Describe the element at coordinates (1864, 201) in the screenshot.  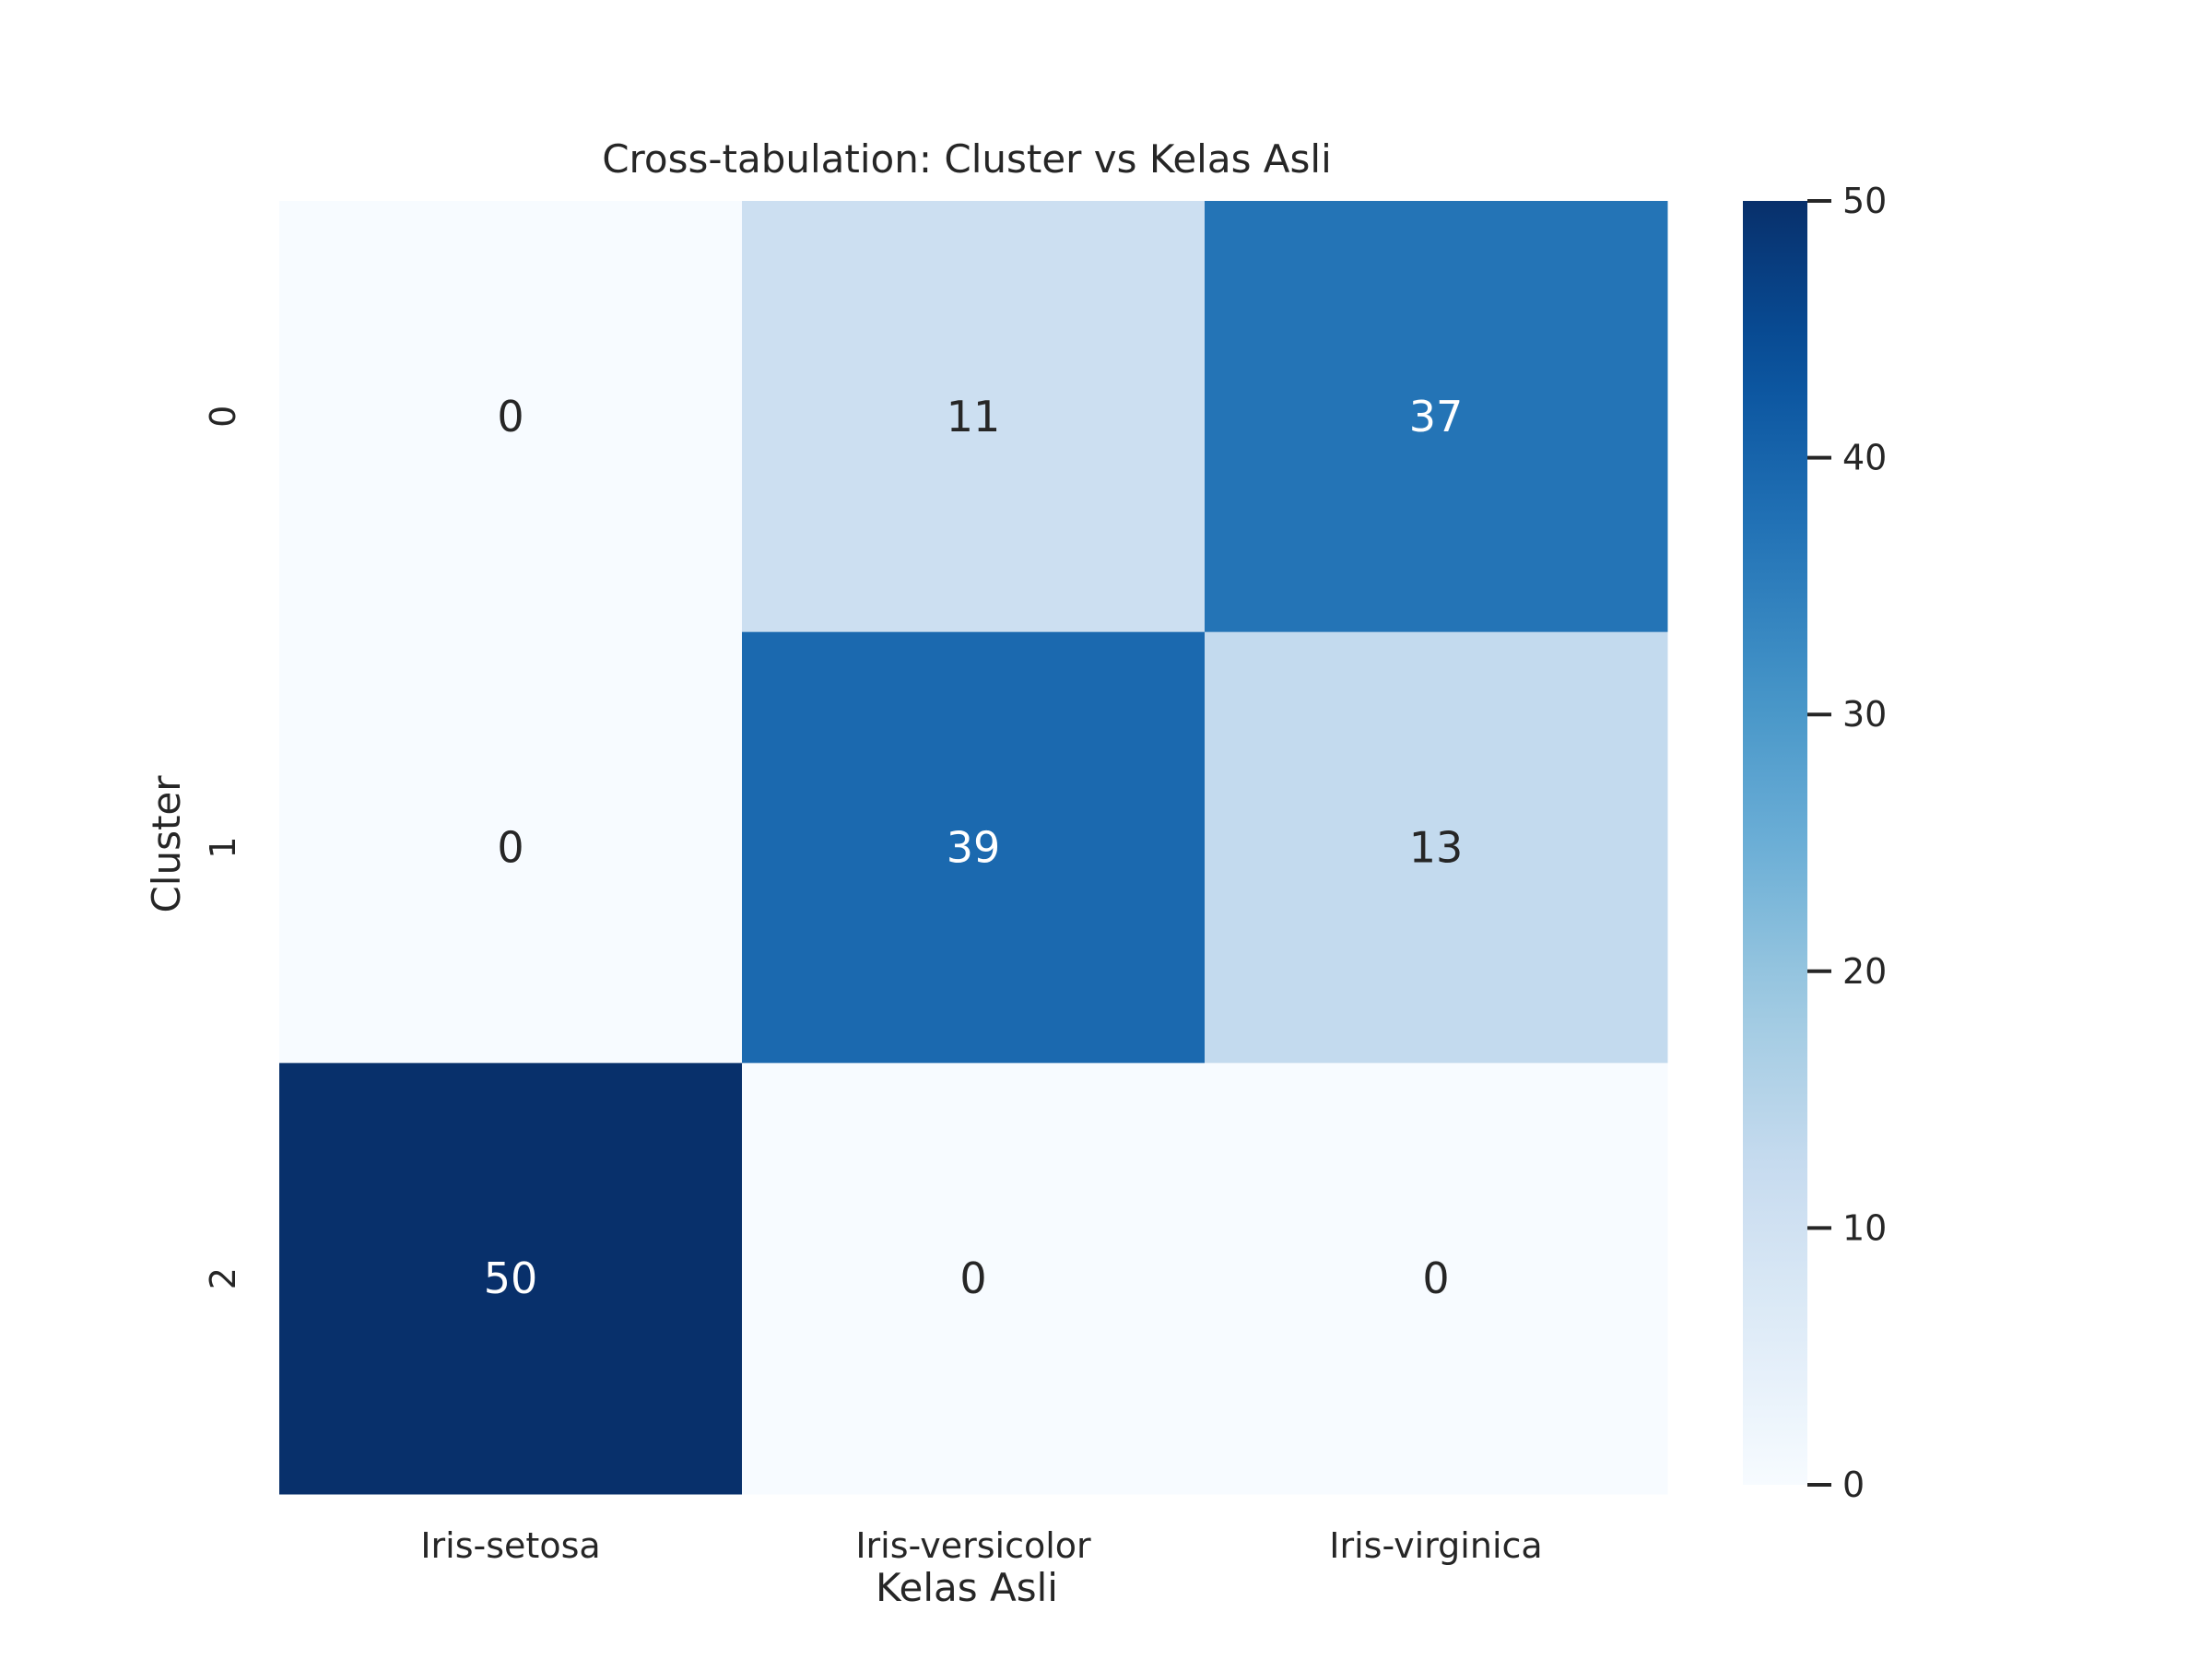
I see `colorbar-tick-label: 50` at that location.